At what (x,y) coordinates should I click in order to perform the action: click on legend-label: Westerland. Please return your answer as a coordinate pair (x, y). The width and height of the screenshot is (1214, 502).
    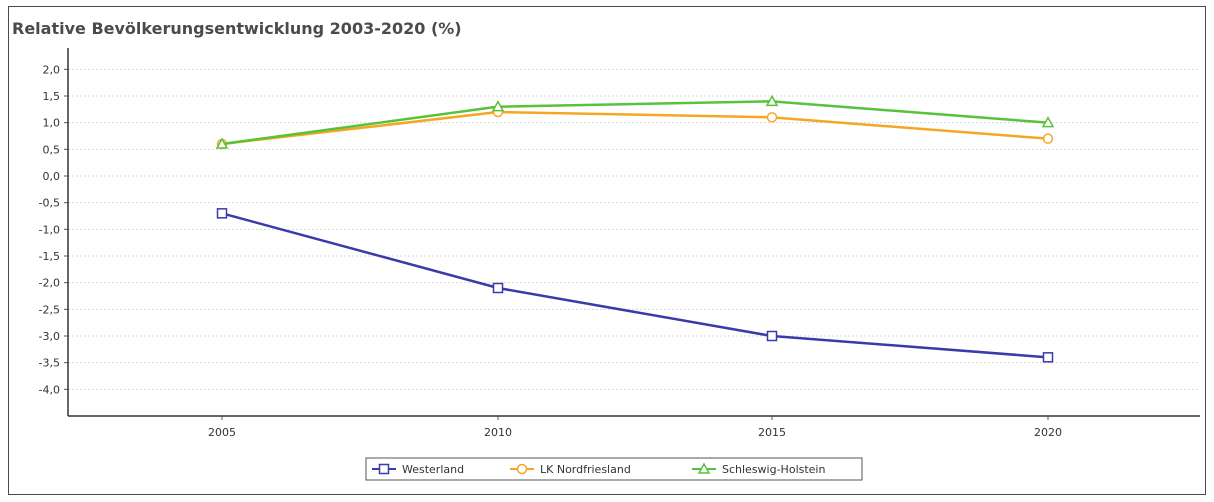
    Looking at the image, I should click on (433, 469).